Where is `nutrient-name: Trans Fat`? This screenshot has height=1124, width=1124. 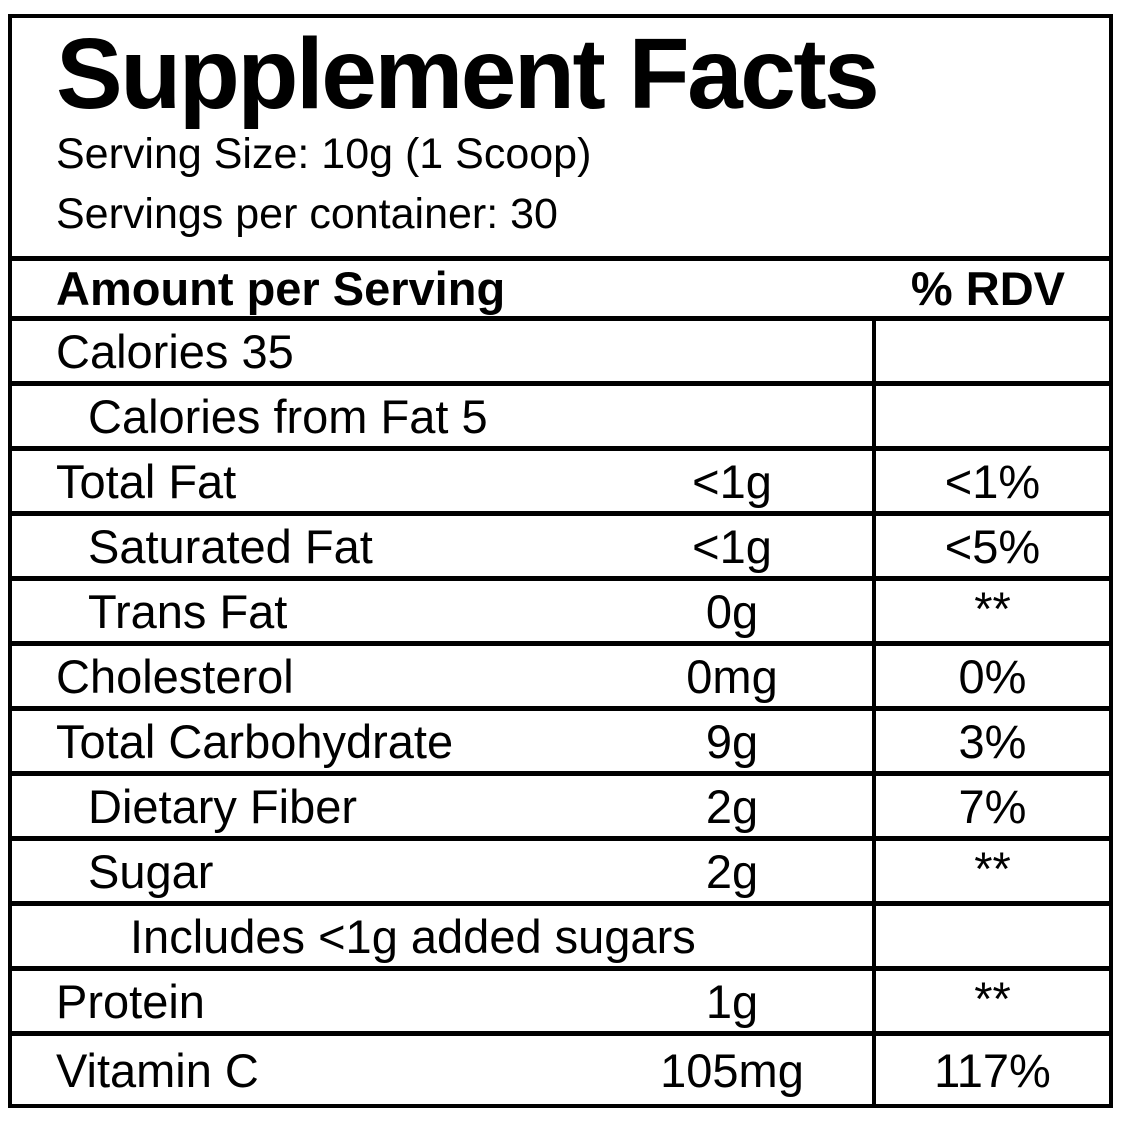
nutrient-name: Trans Fat is located at coordinates (188, 611).